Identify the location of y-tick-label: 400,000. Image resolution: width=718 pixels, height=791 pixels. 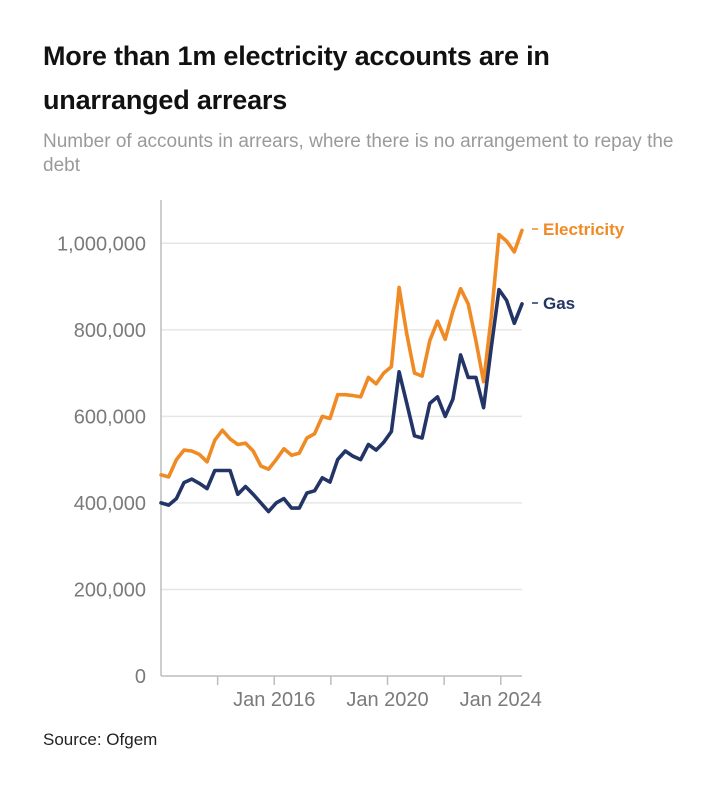
(110, 504).